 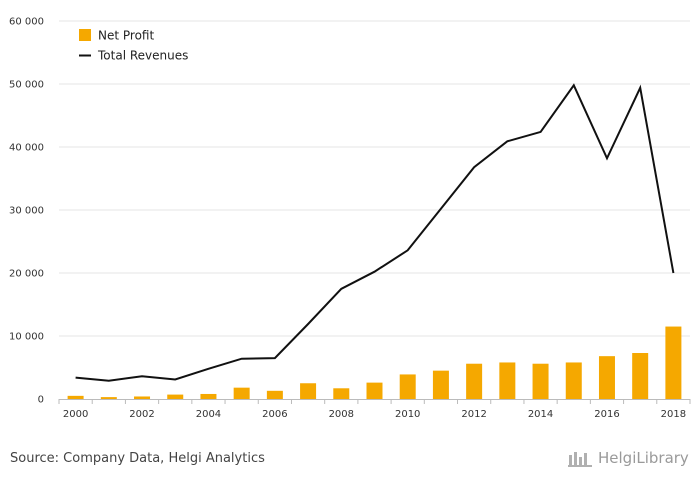 What do you see at coordinates (142, 56) in the screenshot?
I see `legend-label-total-revenues: Total Revenues` at bounding box center [142, 56].